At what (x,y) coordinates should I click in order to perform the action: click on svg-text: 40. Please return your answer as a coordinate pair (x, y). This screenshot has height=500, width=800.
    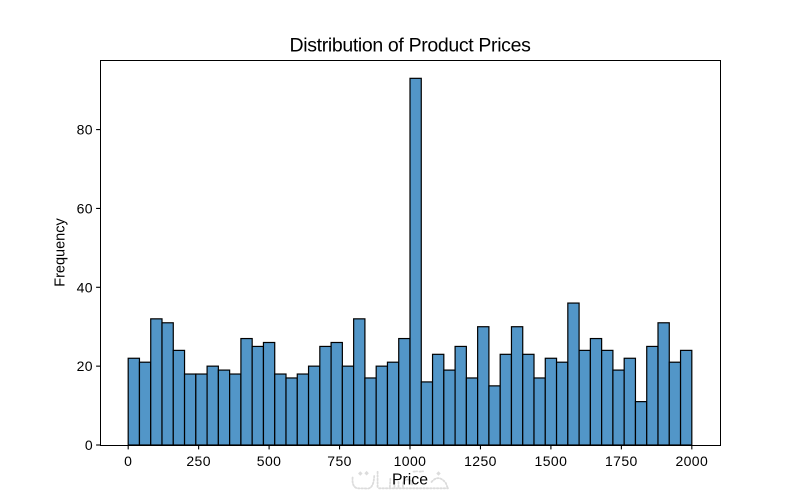
    Looking at the image, I should click on (85, 287).